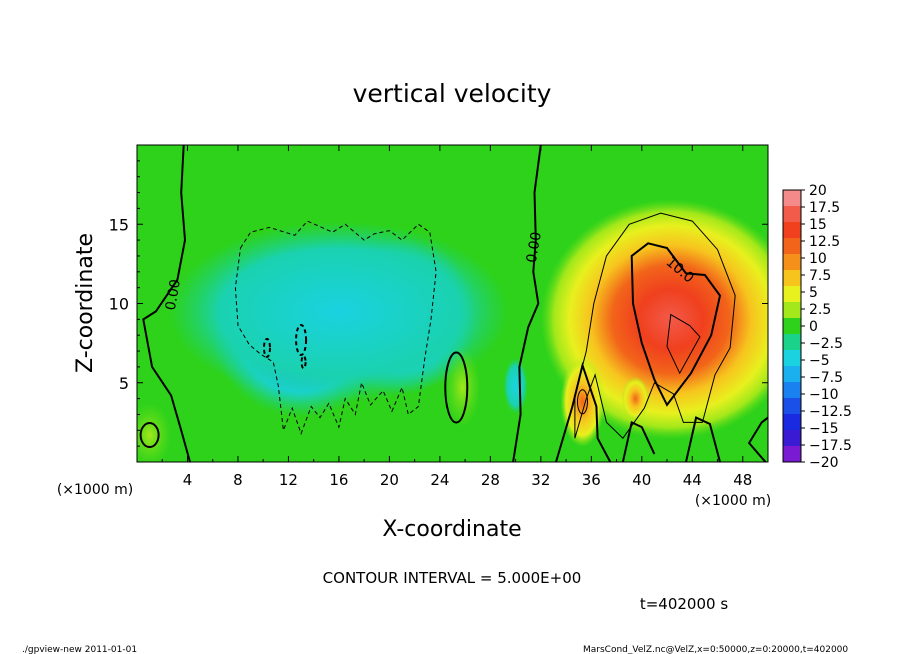  What do you see at coordinates (490, 480) in the screenshot?
I see `x-tick-label: 28` at bounding box center [490, 480].